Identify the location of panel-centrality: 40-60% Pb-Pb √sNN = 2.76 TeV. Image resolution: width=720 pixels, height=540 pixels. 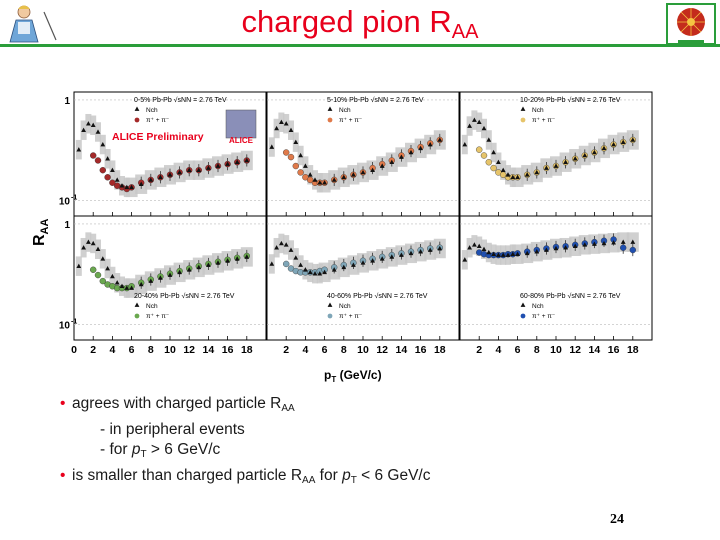
(377, 296).